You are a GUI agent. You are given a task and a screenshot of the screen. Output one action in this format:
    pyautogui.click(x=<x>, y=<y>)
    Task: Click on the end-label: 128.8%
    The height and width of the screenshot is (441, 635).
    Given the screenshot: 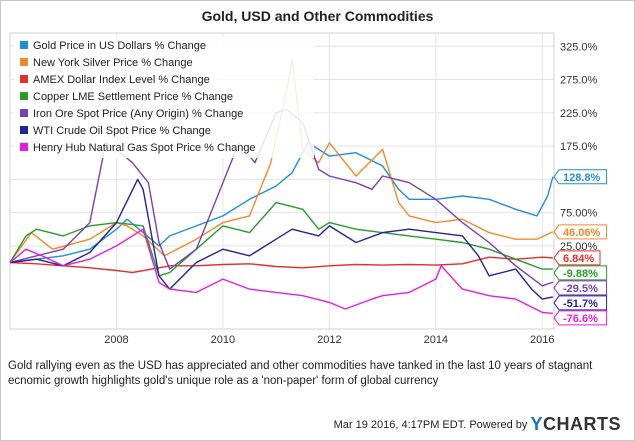 What is the action you would take?
    pyautogui.click(x=580, y=177)
    